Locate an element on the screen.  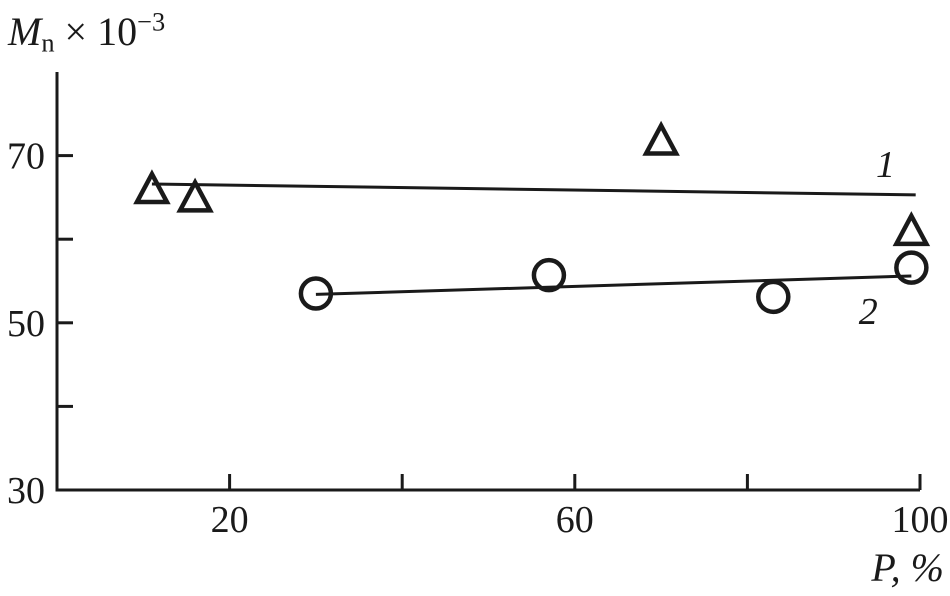
x-axis-title: P, % is located at coordinates (907, 568).